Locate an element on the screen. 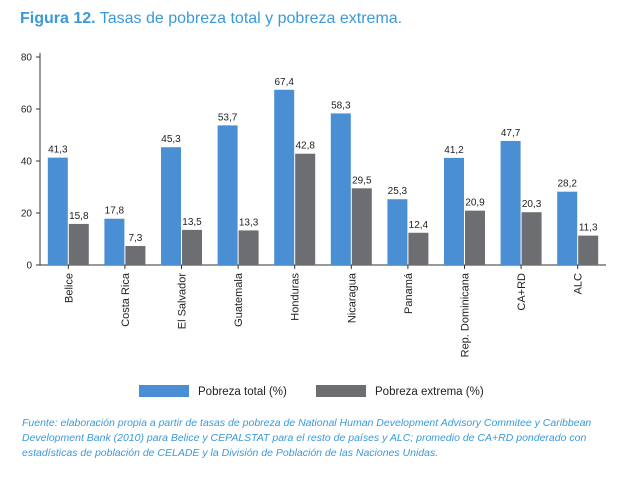 The height and width of the screenshot is (484, 640). y-tick-label: 60 is located at coordinates (27, 110).